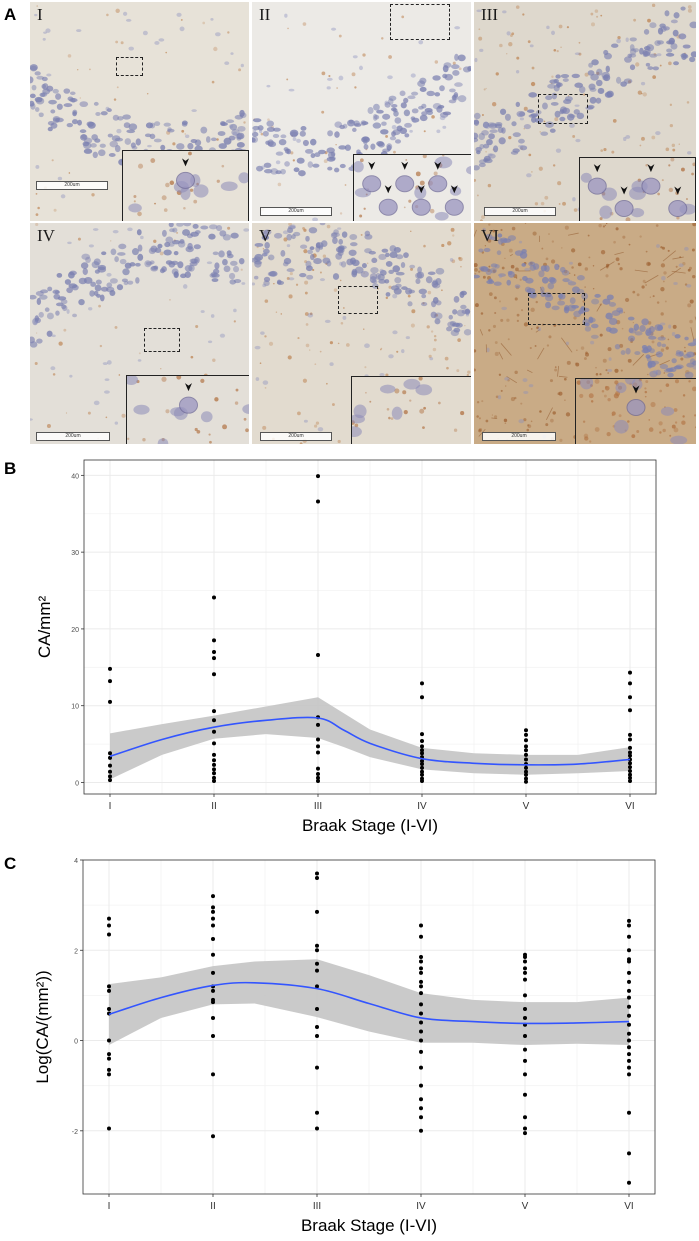  I want to click on x-tick-label: IV, so click(421, 1206).